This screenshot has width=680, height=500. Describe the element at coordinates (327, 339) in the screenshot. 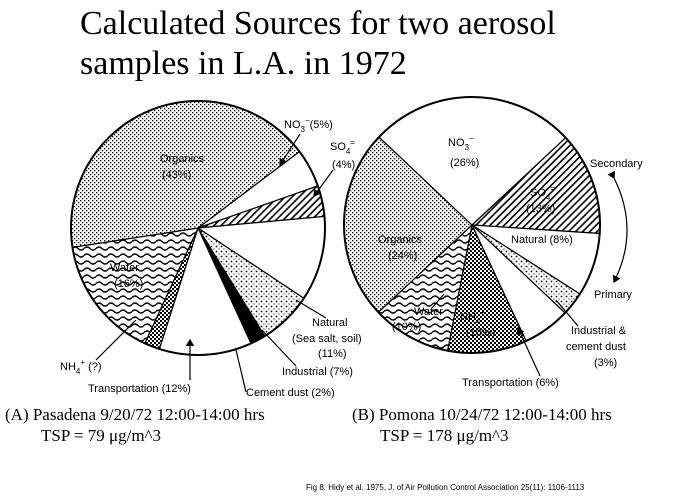

I see `label-natural-detail: (Sea salt, soil)` at that location.